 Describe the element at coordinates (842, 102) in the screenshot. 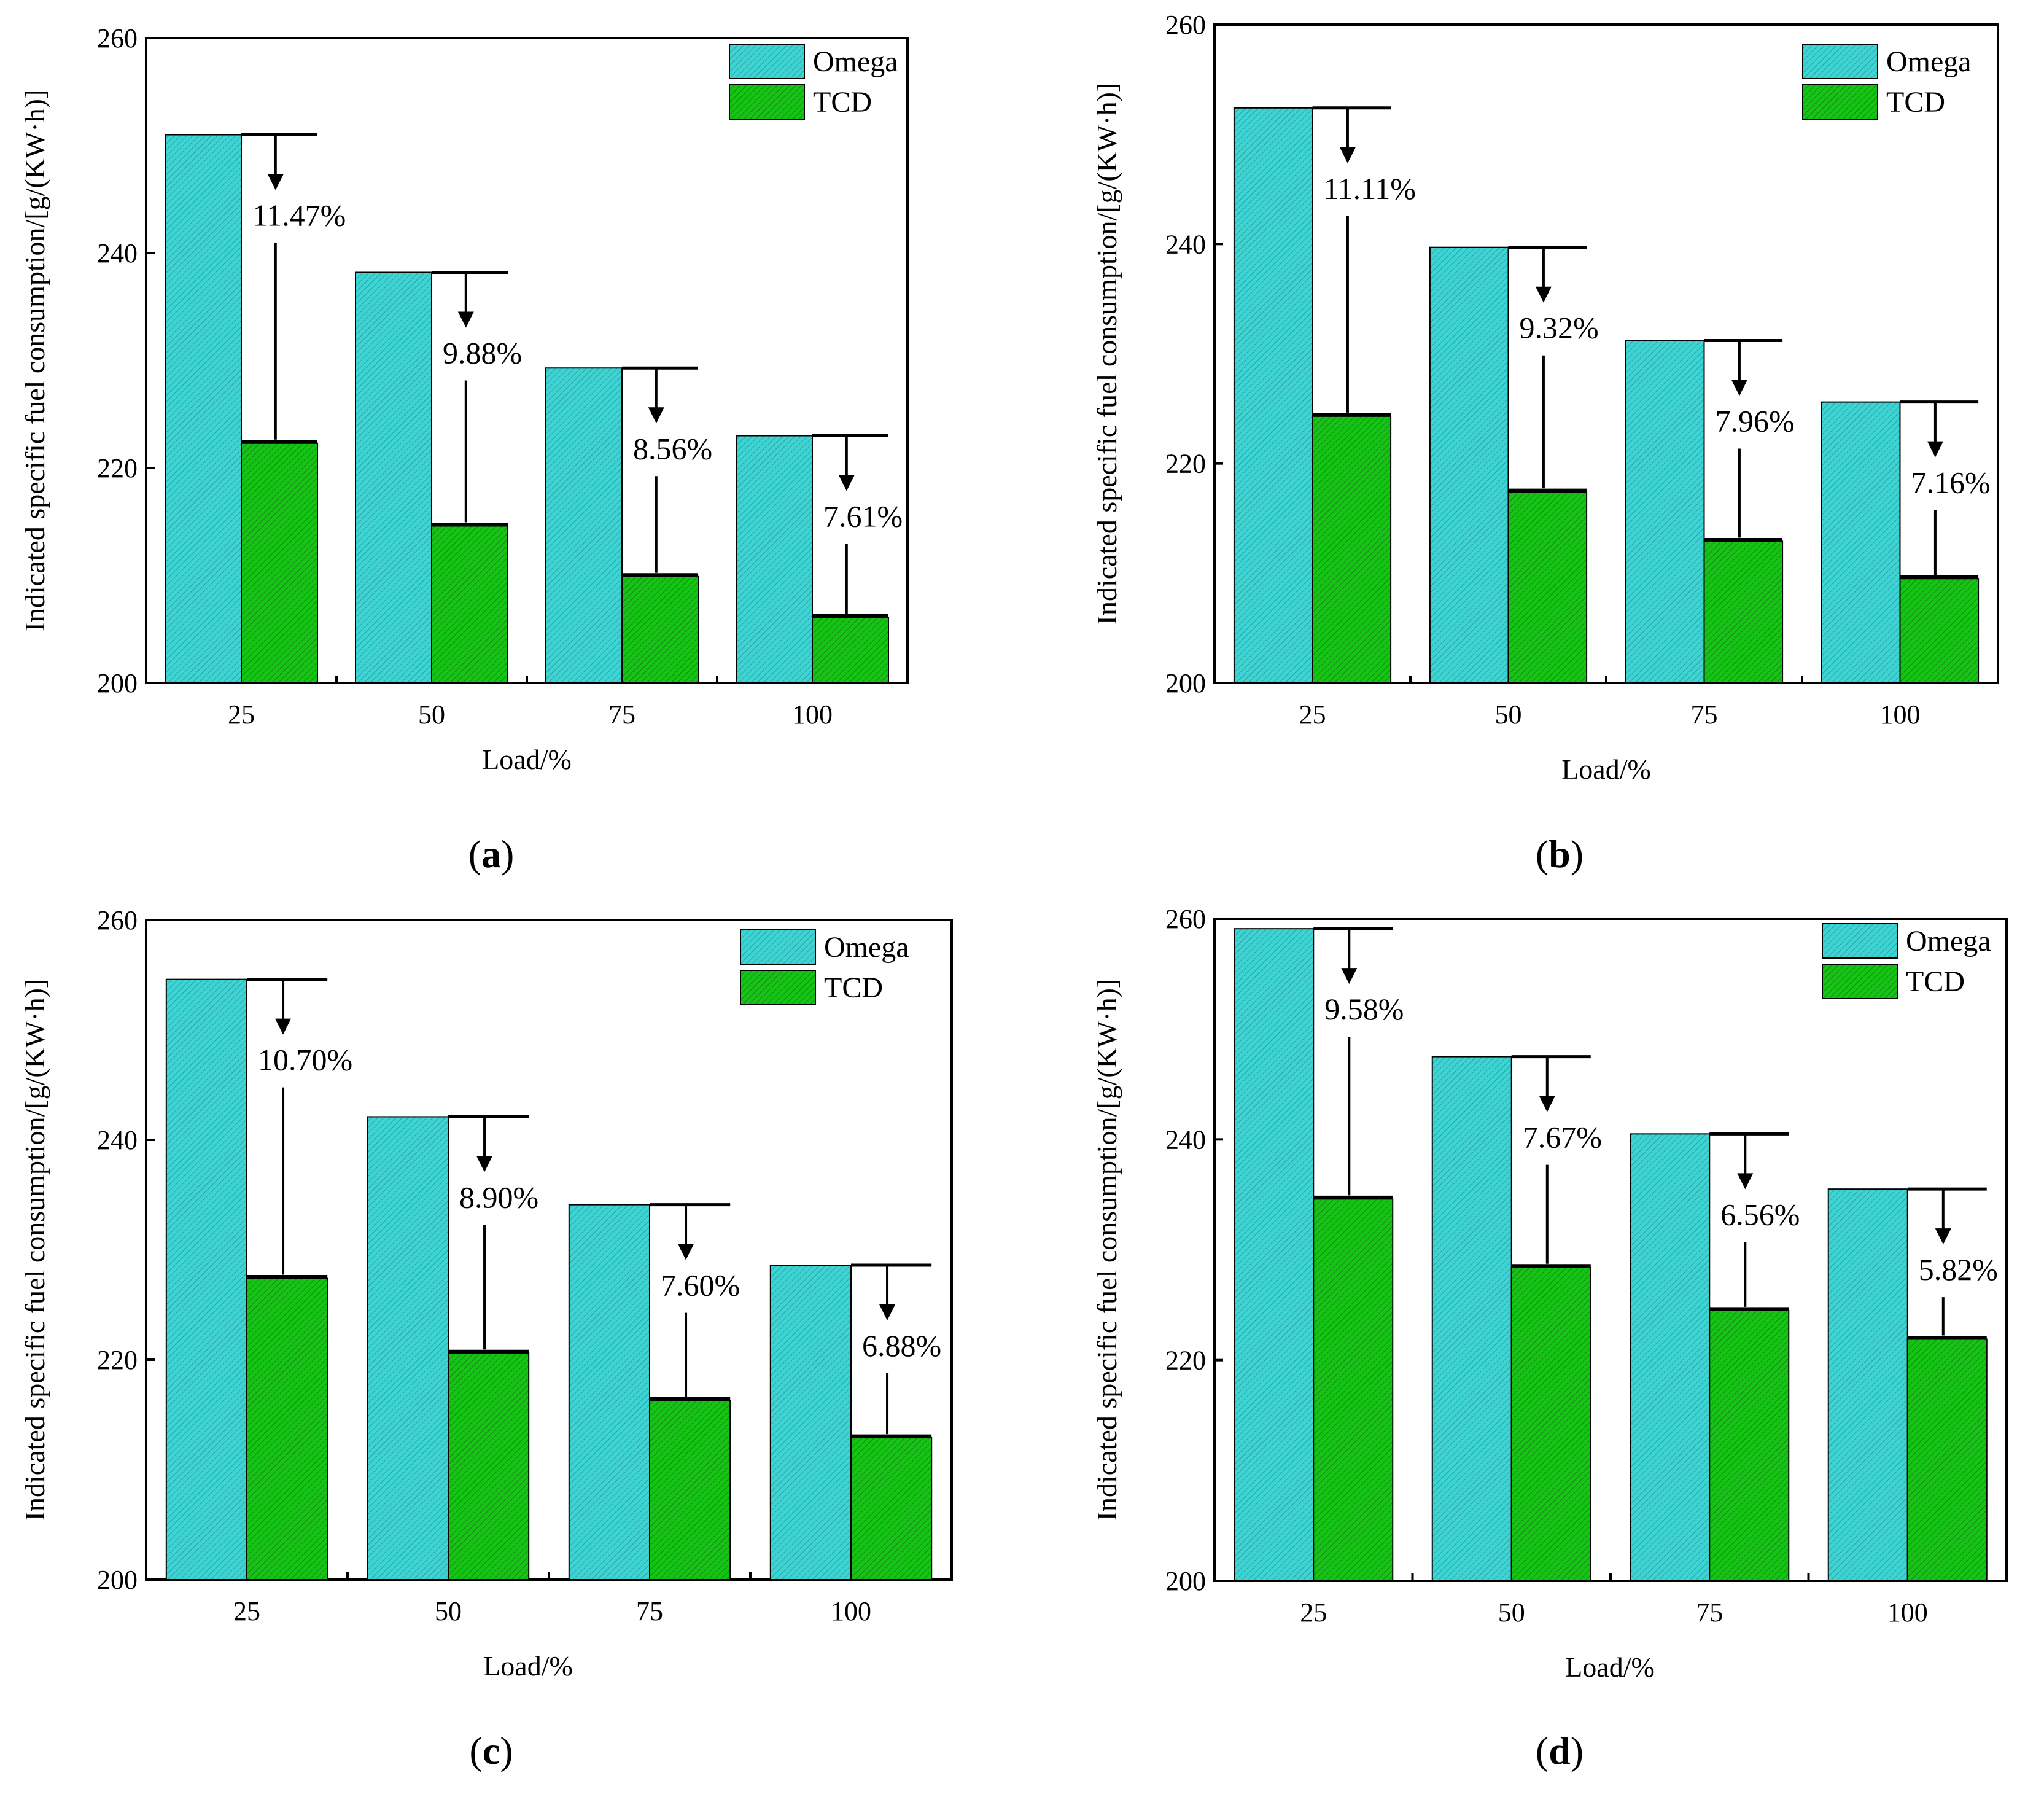

I see `legend-label-tcd: TCD` at that location.